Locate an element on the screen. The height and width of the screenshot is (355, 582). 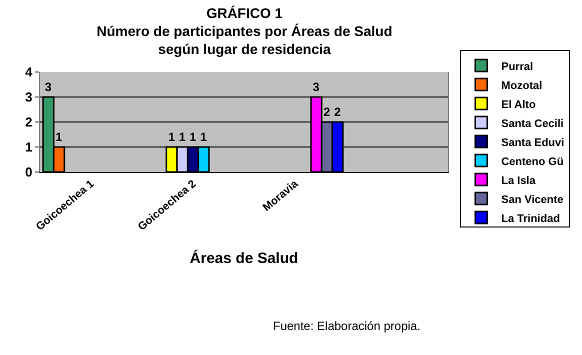
legend-label: Santa Eduvi is located at coordinates (532, 142).